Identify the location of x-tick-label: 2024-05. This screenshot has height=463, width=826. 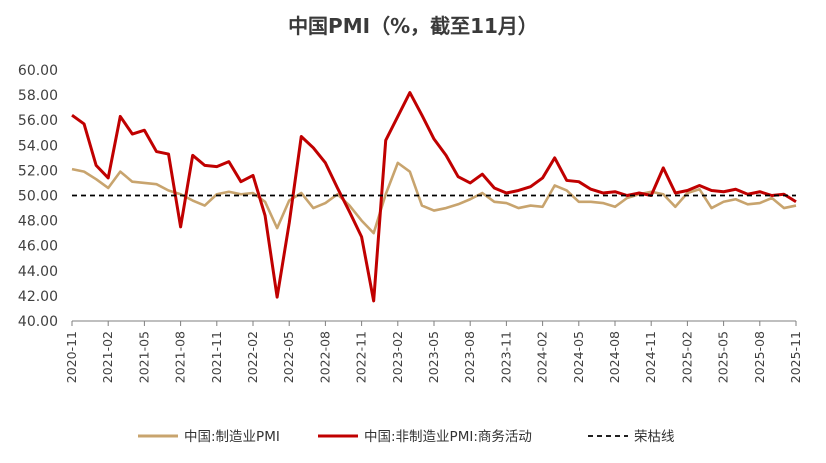
(578, 357).